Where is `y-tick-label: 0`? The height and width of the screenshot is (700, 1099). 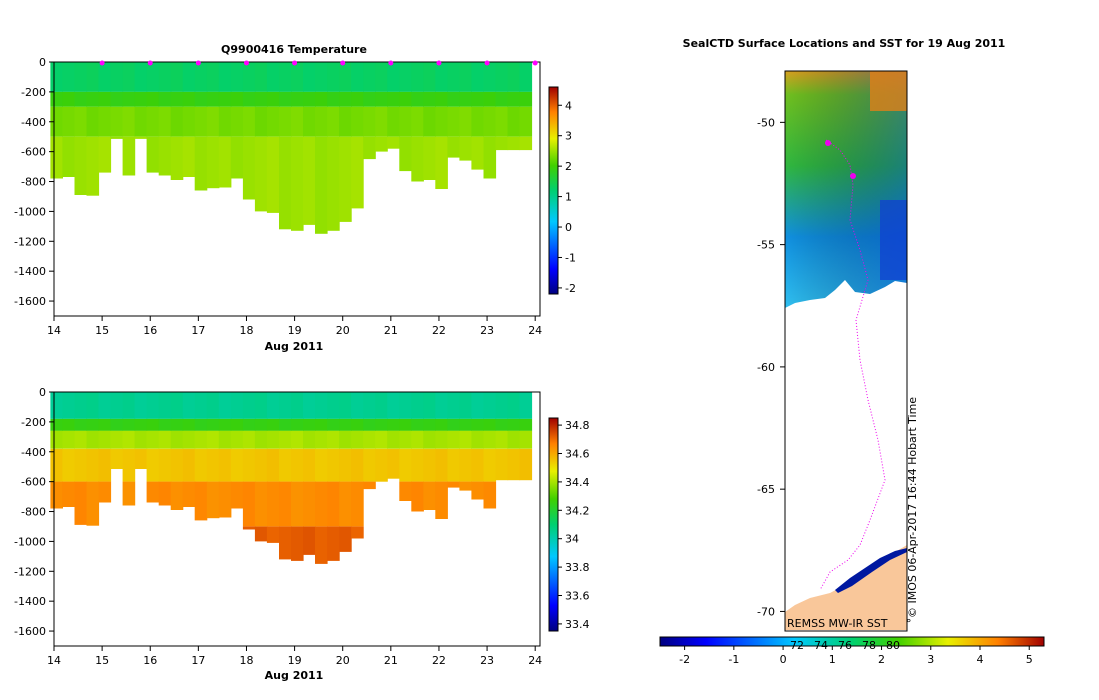
y-tick-label: 0 is located at coordinates (42, 62).